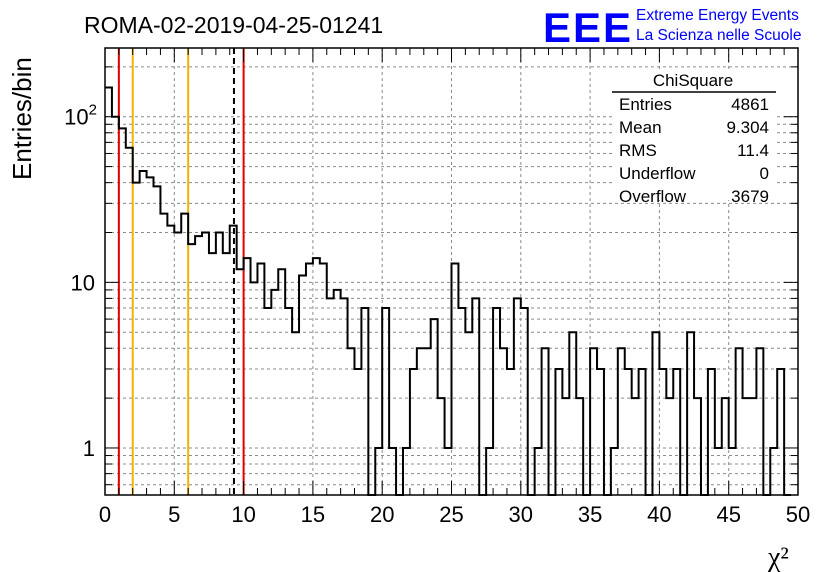 The image size is (836, 572). I want to click on eee-logo: EEE, so click(588, 27).